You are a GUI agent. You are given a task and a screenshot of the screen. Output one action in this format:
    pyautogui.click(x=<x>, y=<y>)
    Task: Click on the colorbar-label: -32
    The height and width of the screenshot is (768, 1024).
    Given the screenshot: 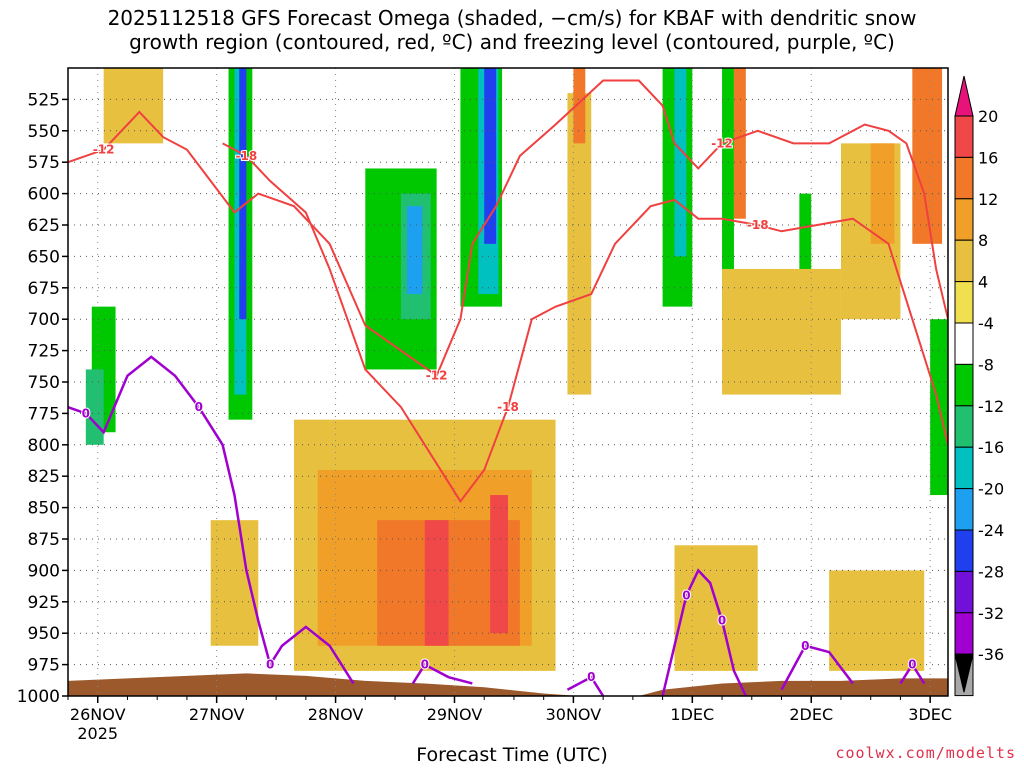 What is the action you would take?
    pyautogui.click(x=991, y=613)
    